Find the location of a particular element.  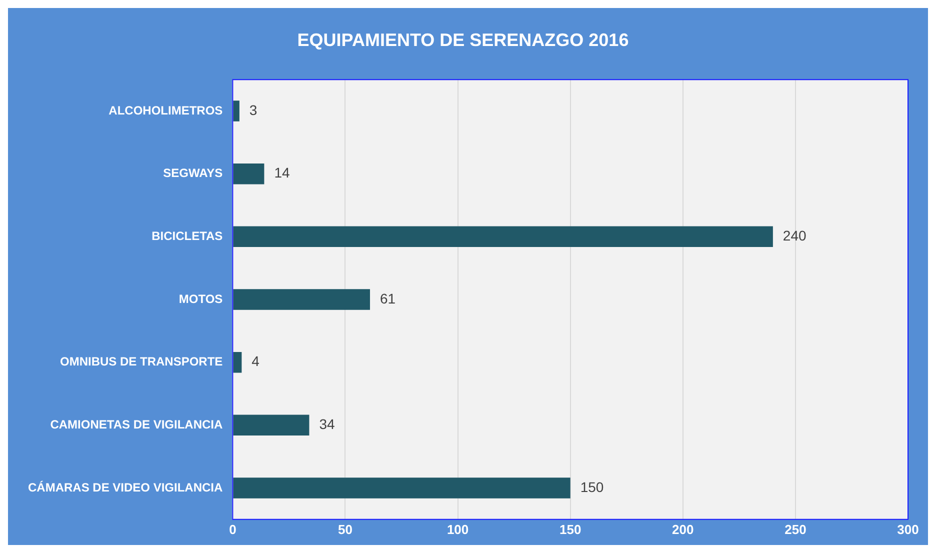

x-tick-label: 200 is located at coordinates (683, 529).